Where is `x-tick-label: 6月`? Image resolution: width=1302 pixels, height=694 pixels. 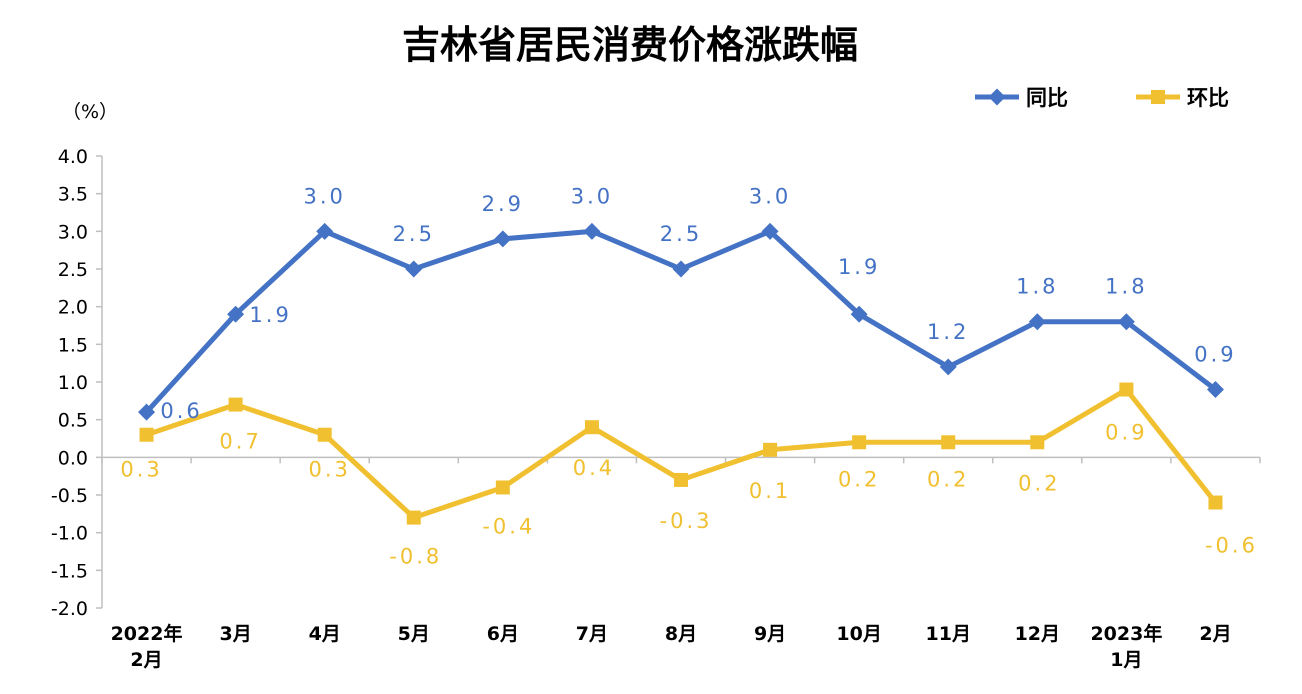 x-tick-label: 6月 is located at coordinates (503, 634).